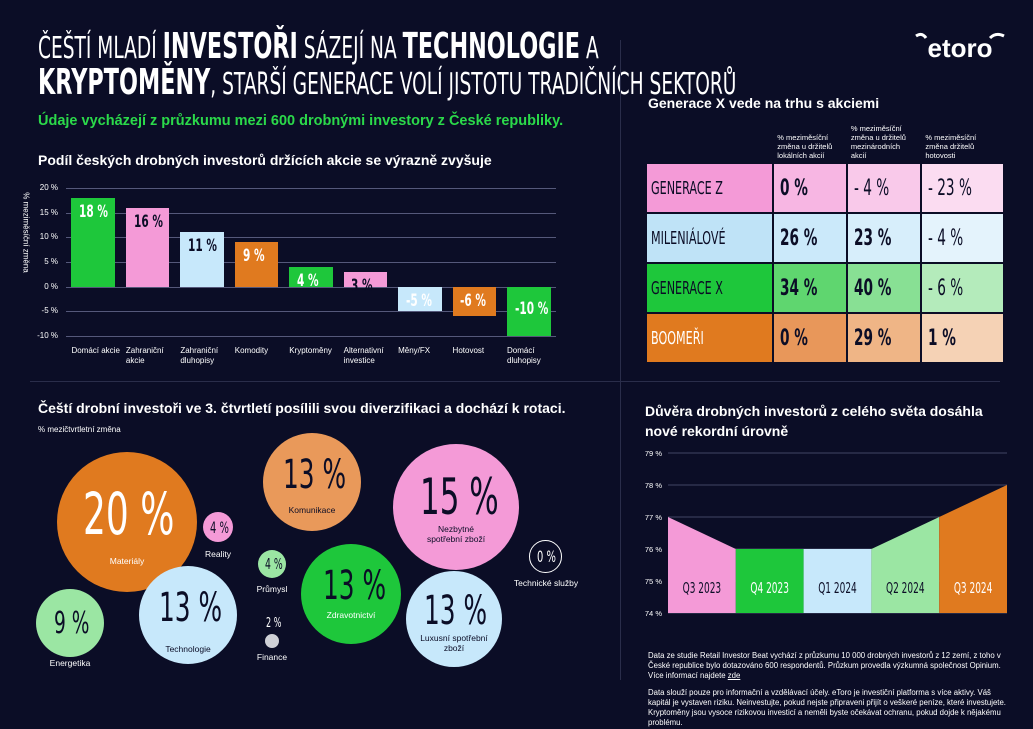  I want to click on title-part-1: ČEŠTÍ MLADÍ, so click(100, 48).